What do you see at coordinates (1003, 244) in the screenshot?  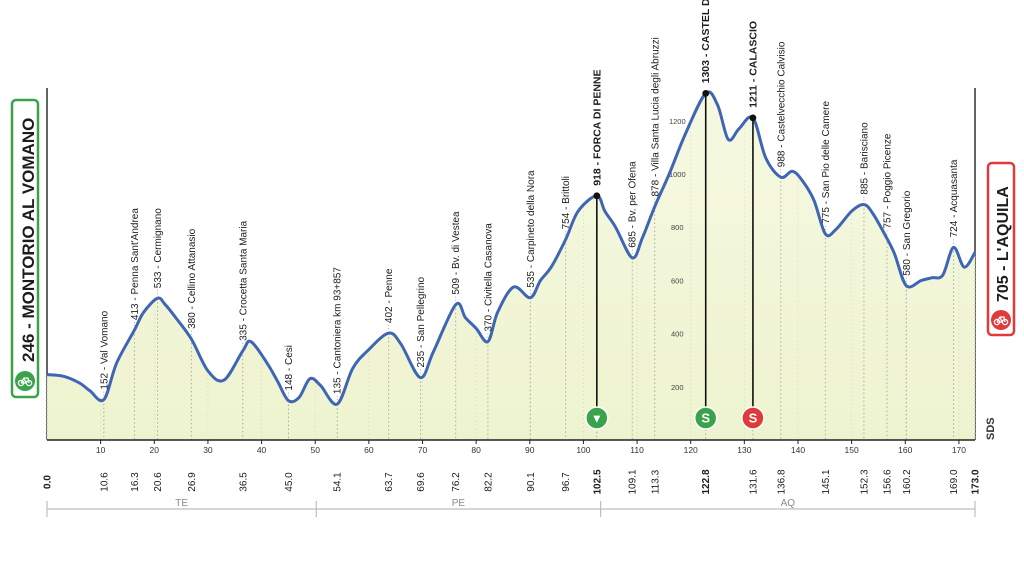 I see `finish-label: 705 - L'AQUILA` at bounding box center [1003, 244].